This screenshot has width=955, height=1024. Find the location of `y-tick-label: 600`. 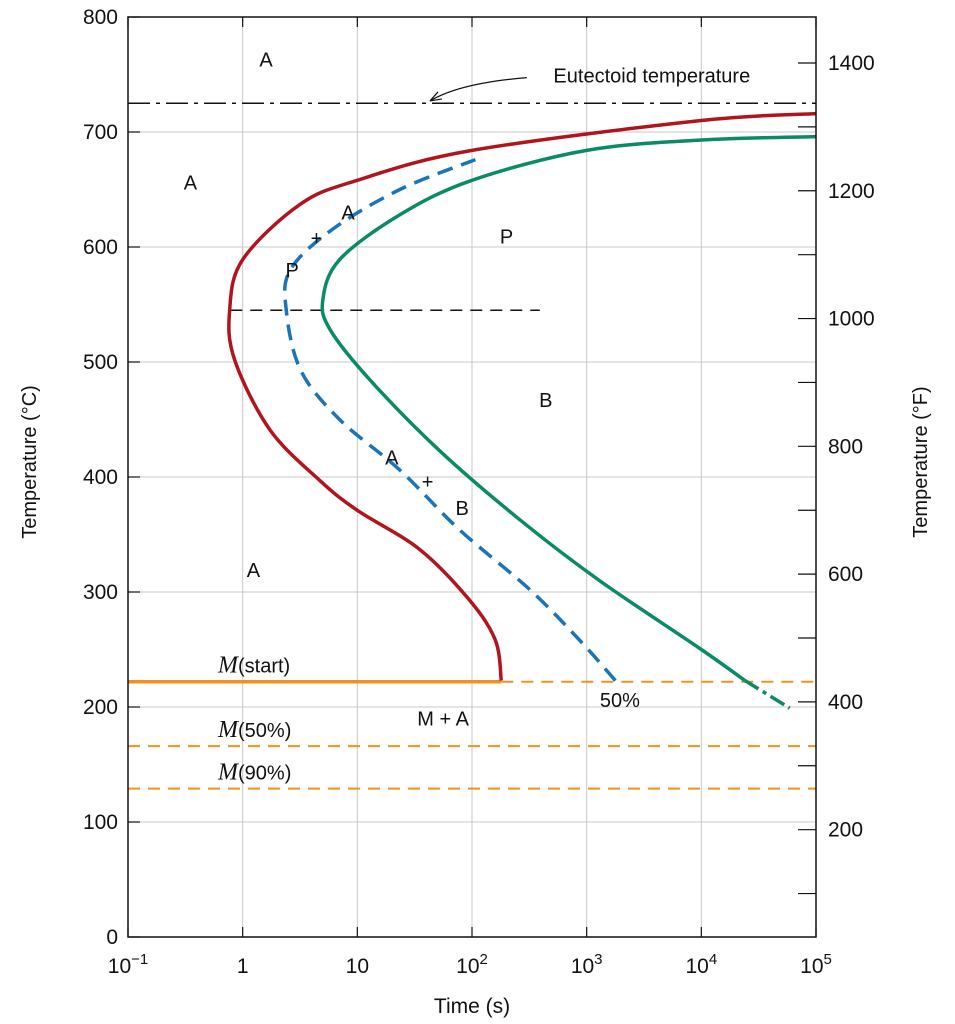

y-tick-label: 600 is located at coordinates (100, 247).